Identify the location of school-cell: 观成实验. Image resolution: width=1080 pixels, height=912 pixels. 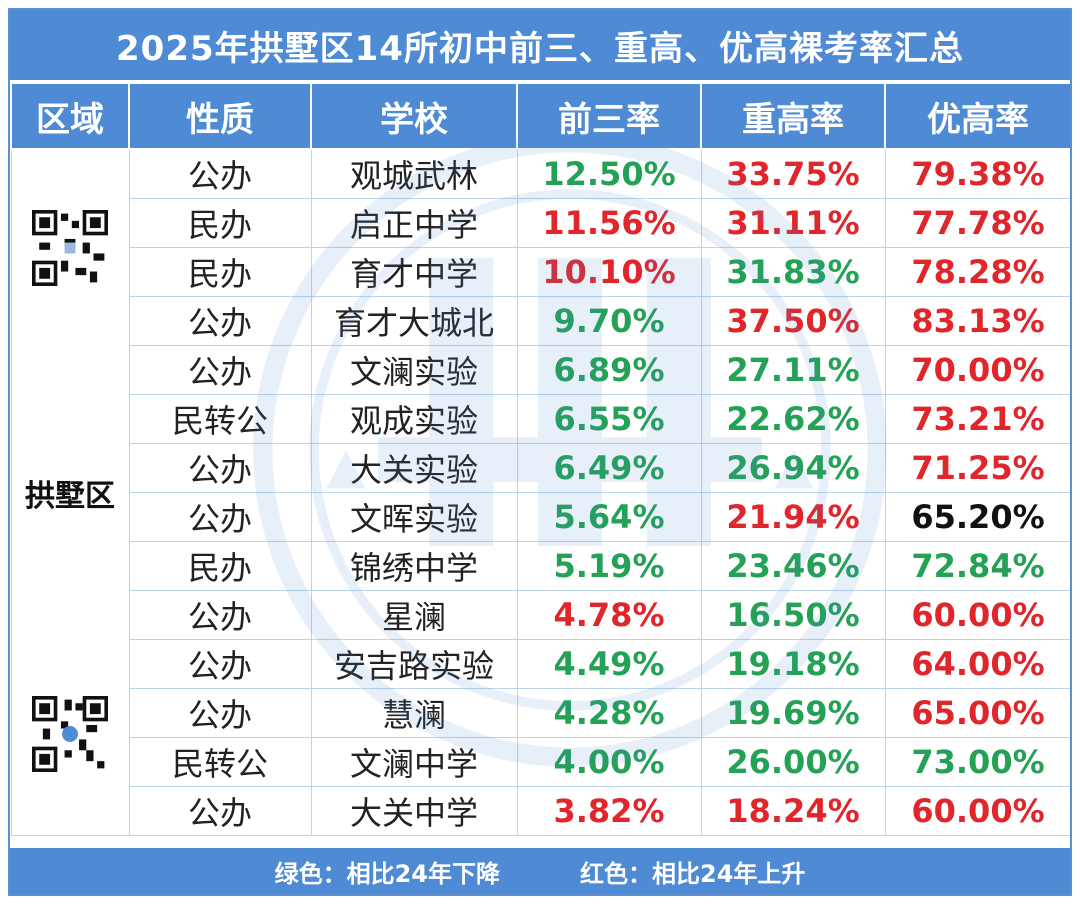
(414, 419).